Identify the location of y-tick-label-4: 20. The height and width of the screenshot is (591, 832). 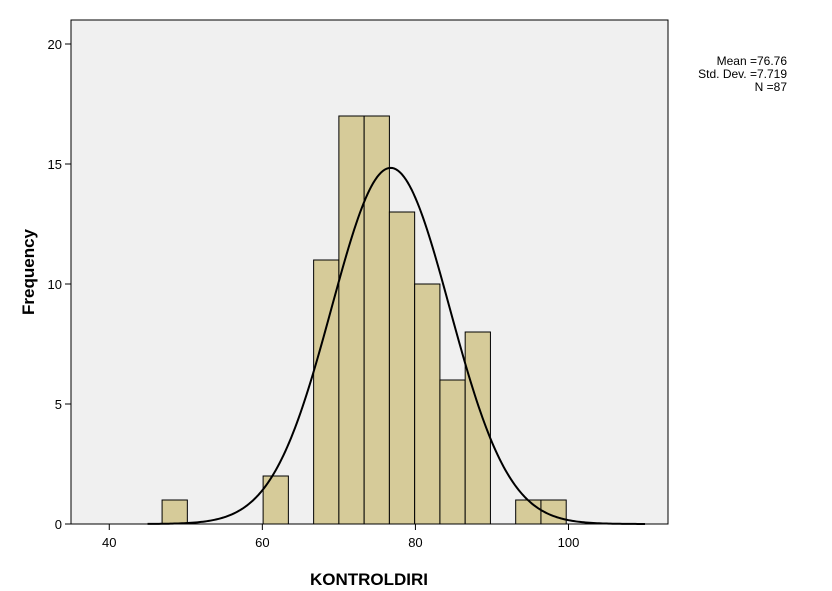
(55, 44).